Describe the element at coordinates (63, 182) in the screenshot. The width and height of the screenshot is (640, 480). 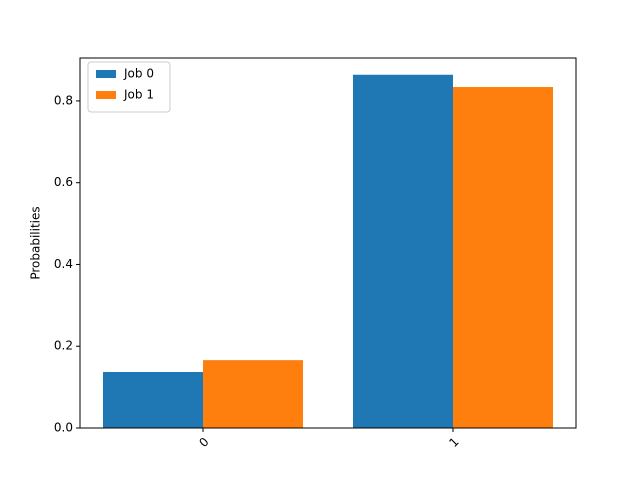
I see `y-tick-label: 0.6` at that location.